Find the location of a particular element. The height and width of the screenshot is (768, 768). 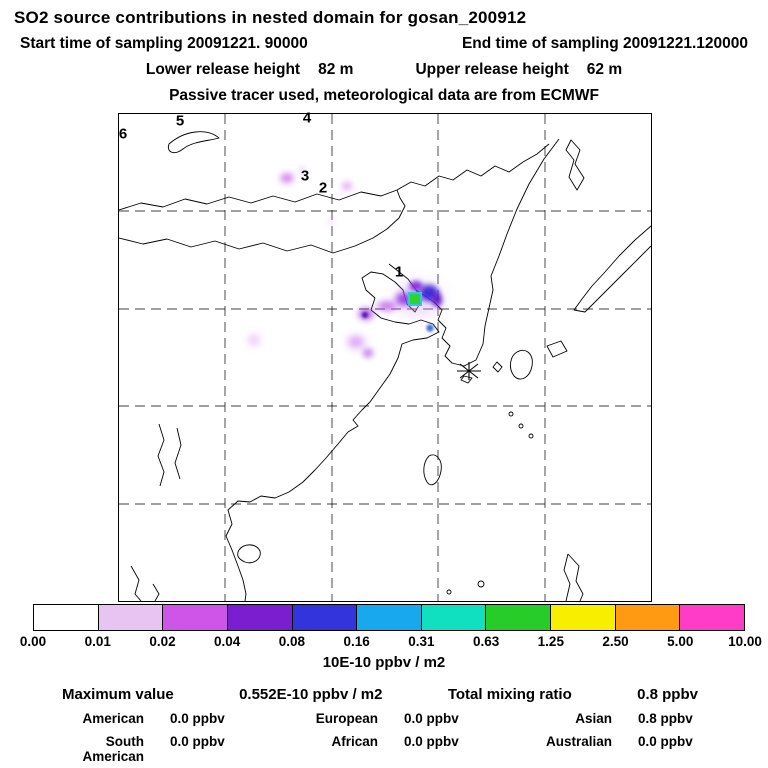

colorbar-tick: 10.00 is located at coordinates (745, 641).